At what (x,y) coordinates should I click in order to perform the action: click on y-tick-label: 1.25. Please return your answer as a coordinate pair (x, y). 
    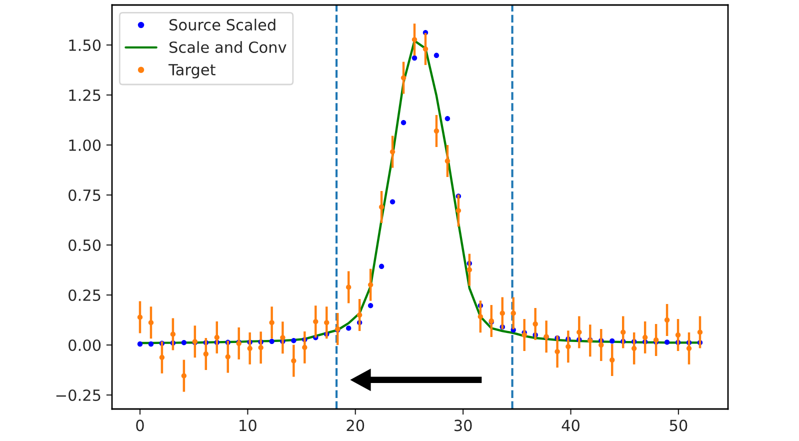
    Looking at the image, I should click on (84, 95).